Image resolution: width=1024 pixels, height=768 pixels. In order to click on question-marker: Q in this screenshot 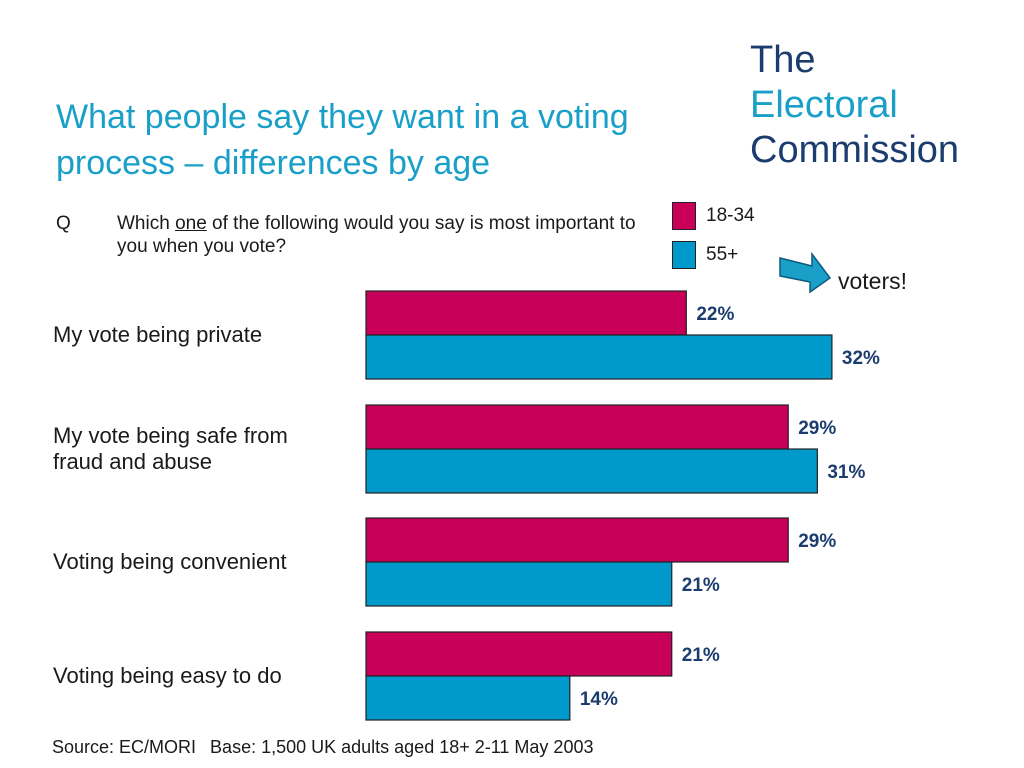, I will do `click(63, 223)`.